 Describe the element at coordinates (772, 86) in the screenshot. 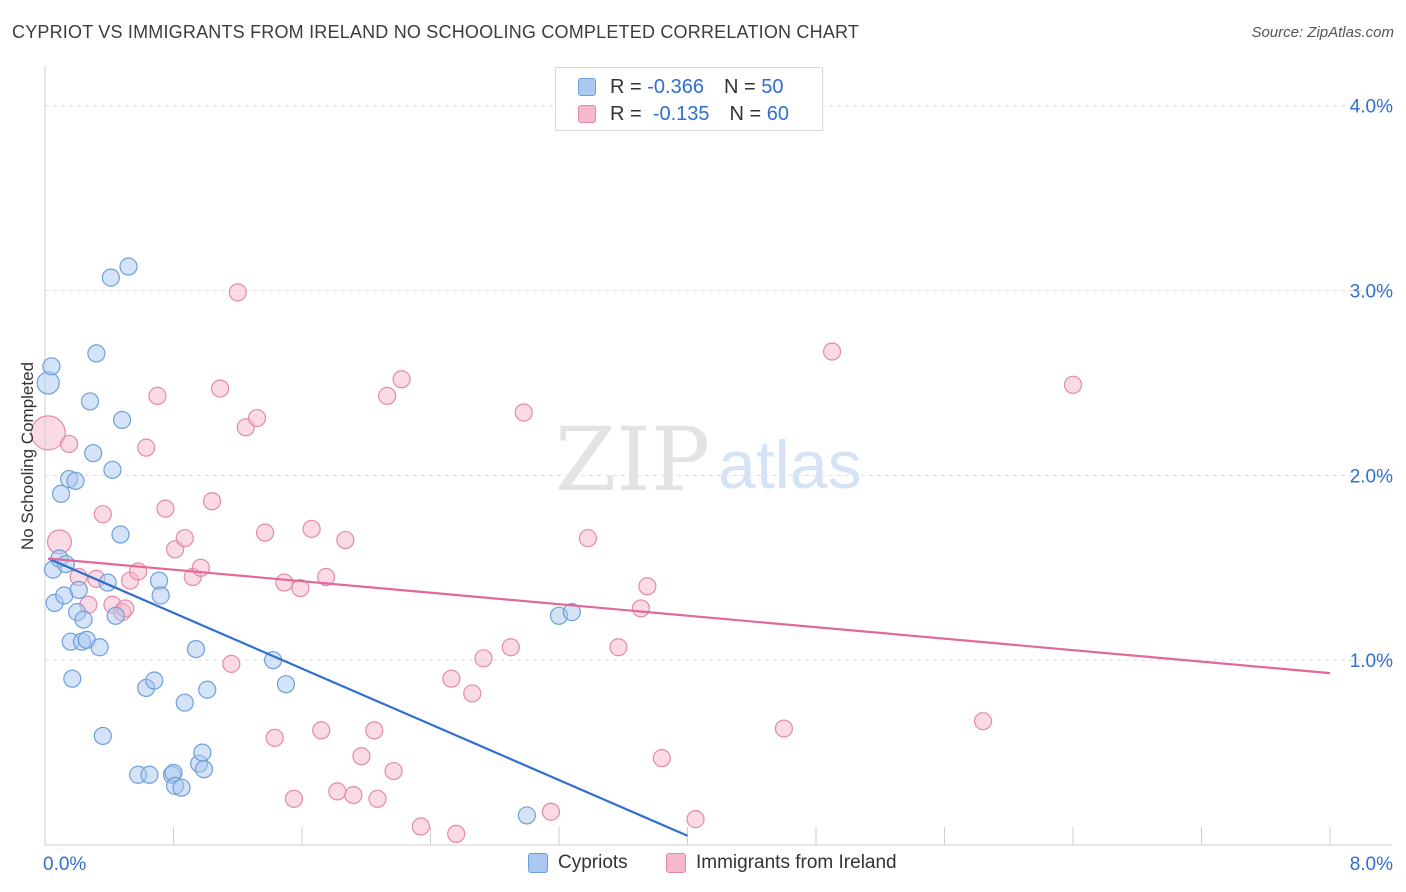

I see `legend-n-value: 50` at that location.